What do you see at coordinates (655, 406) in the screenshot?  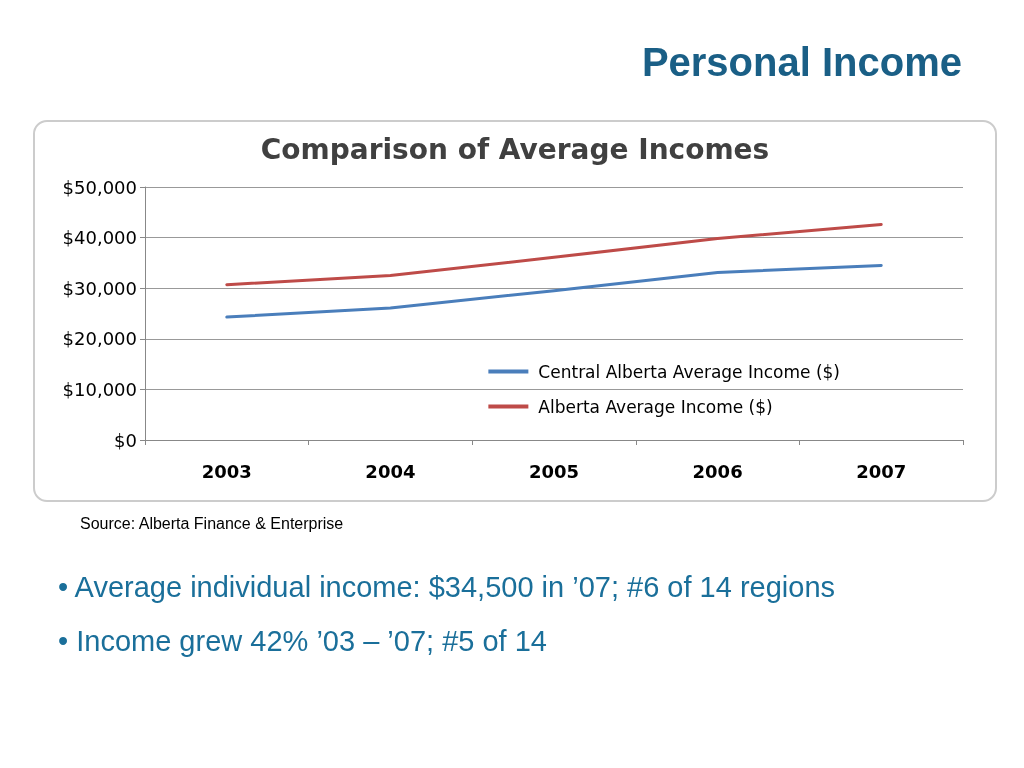 I see `legend-label: Alberta Average Income ($)` at bounding box center [655, 406].